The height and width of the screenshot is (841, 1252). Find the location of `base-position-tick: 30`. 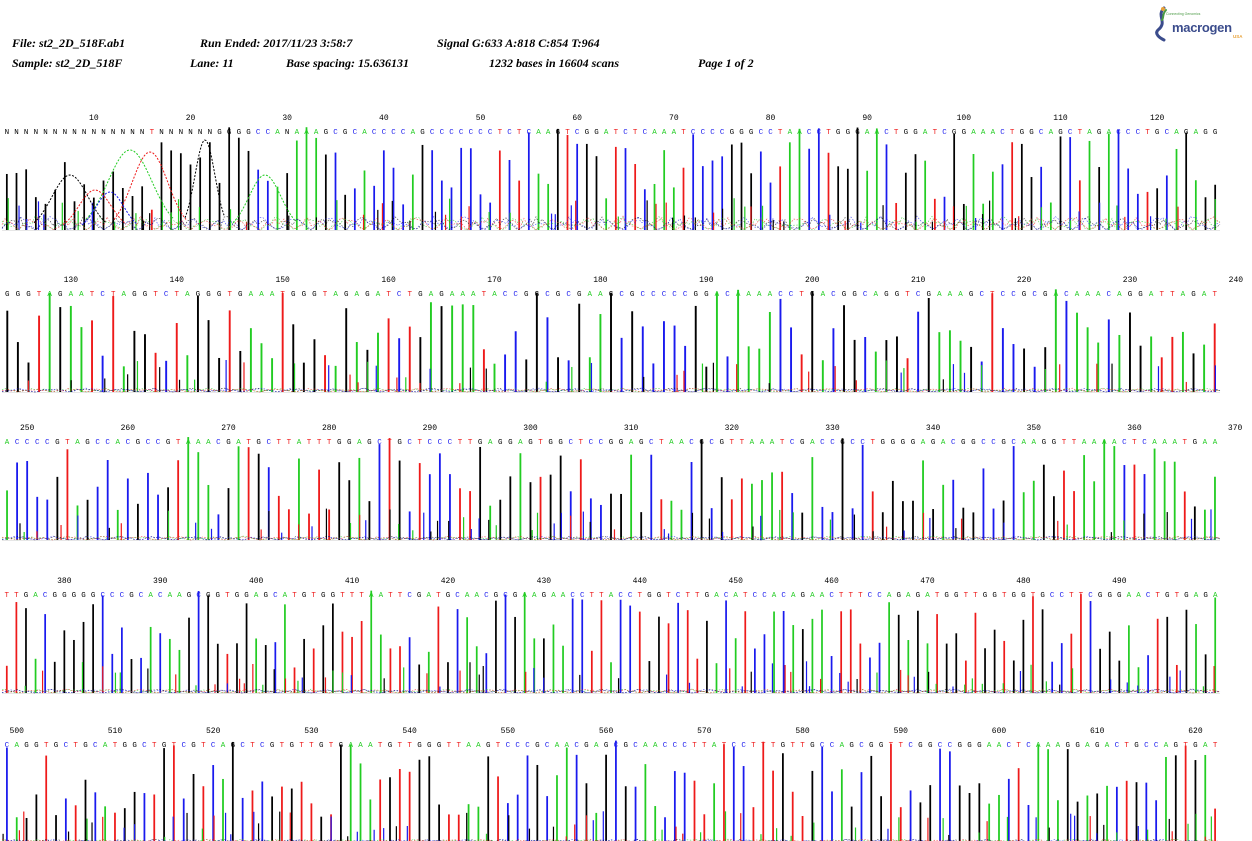

base-position-tick: 30 is located at coordinates (287, 118).